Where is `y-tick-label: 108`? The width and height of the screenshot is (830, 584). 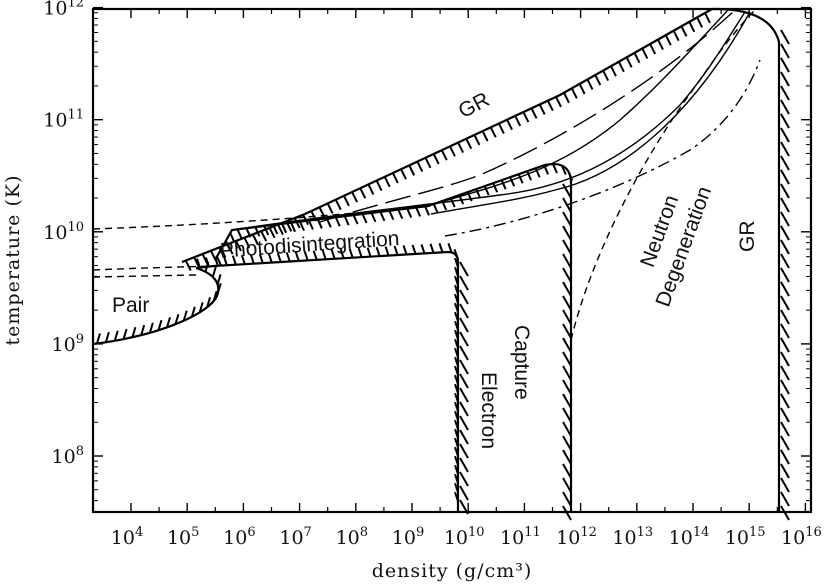
y-tick-label: 108 is located at coordinates (68, 456).